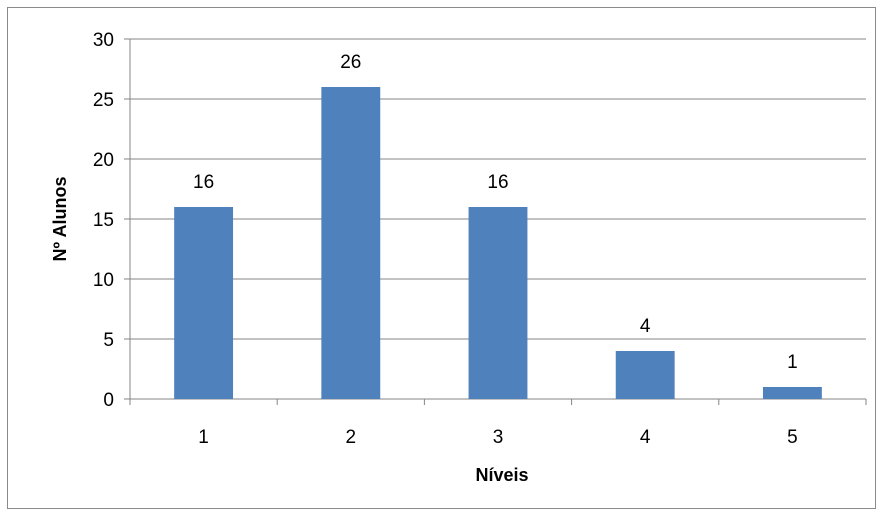 The height and width of the screenshot is (516, 883). I want to click on data-label: 26, so click(350, 62).